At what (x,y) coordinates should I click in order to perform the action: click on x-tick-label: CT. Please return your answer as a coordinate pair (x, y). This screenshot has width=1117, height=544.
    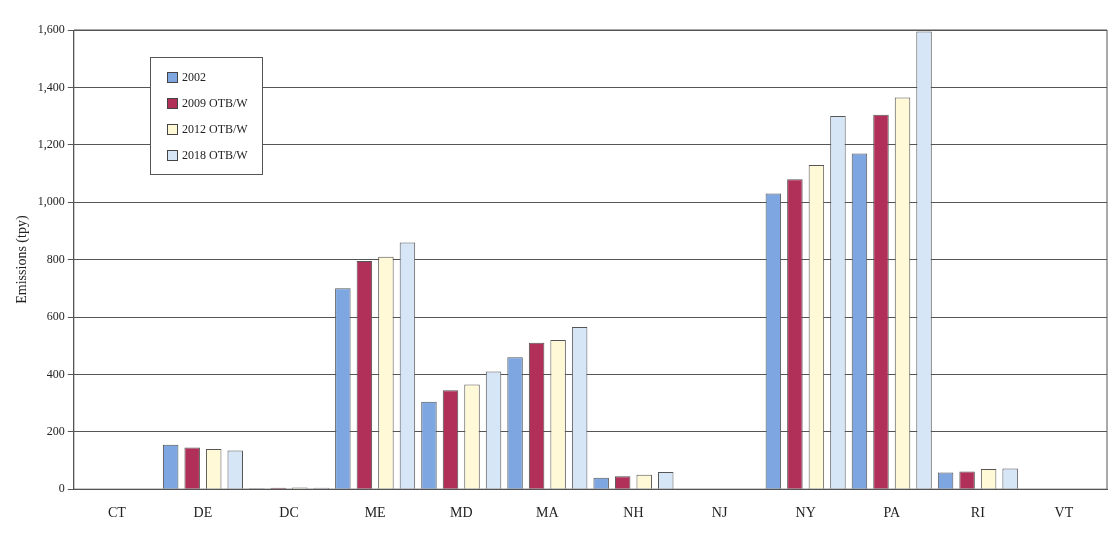
    Looking at the image, I should click on (117, 513).